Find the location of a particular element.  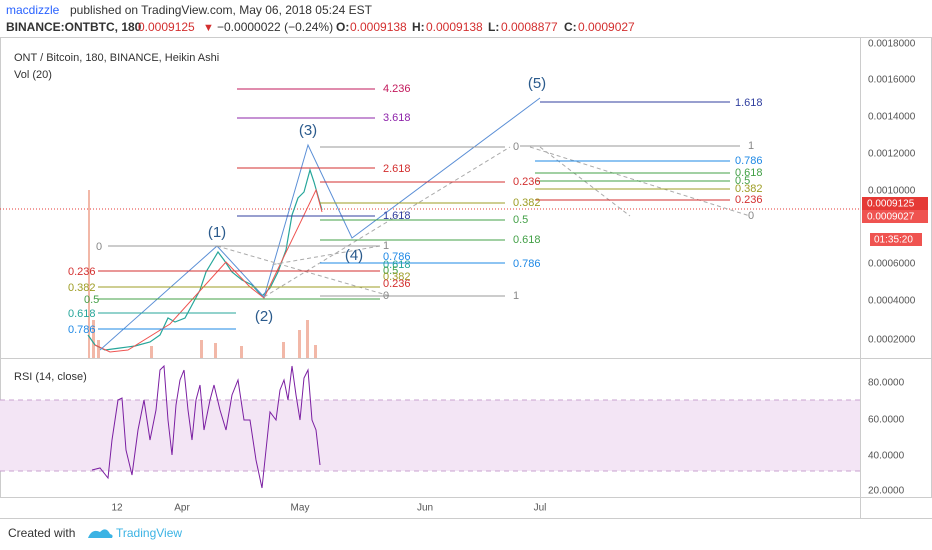

time-tick: Jul is located at coordinates (540, 508).